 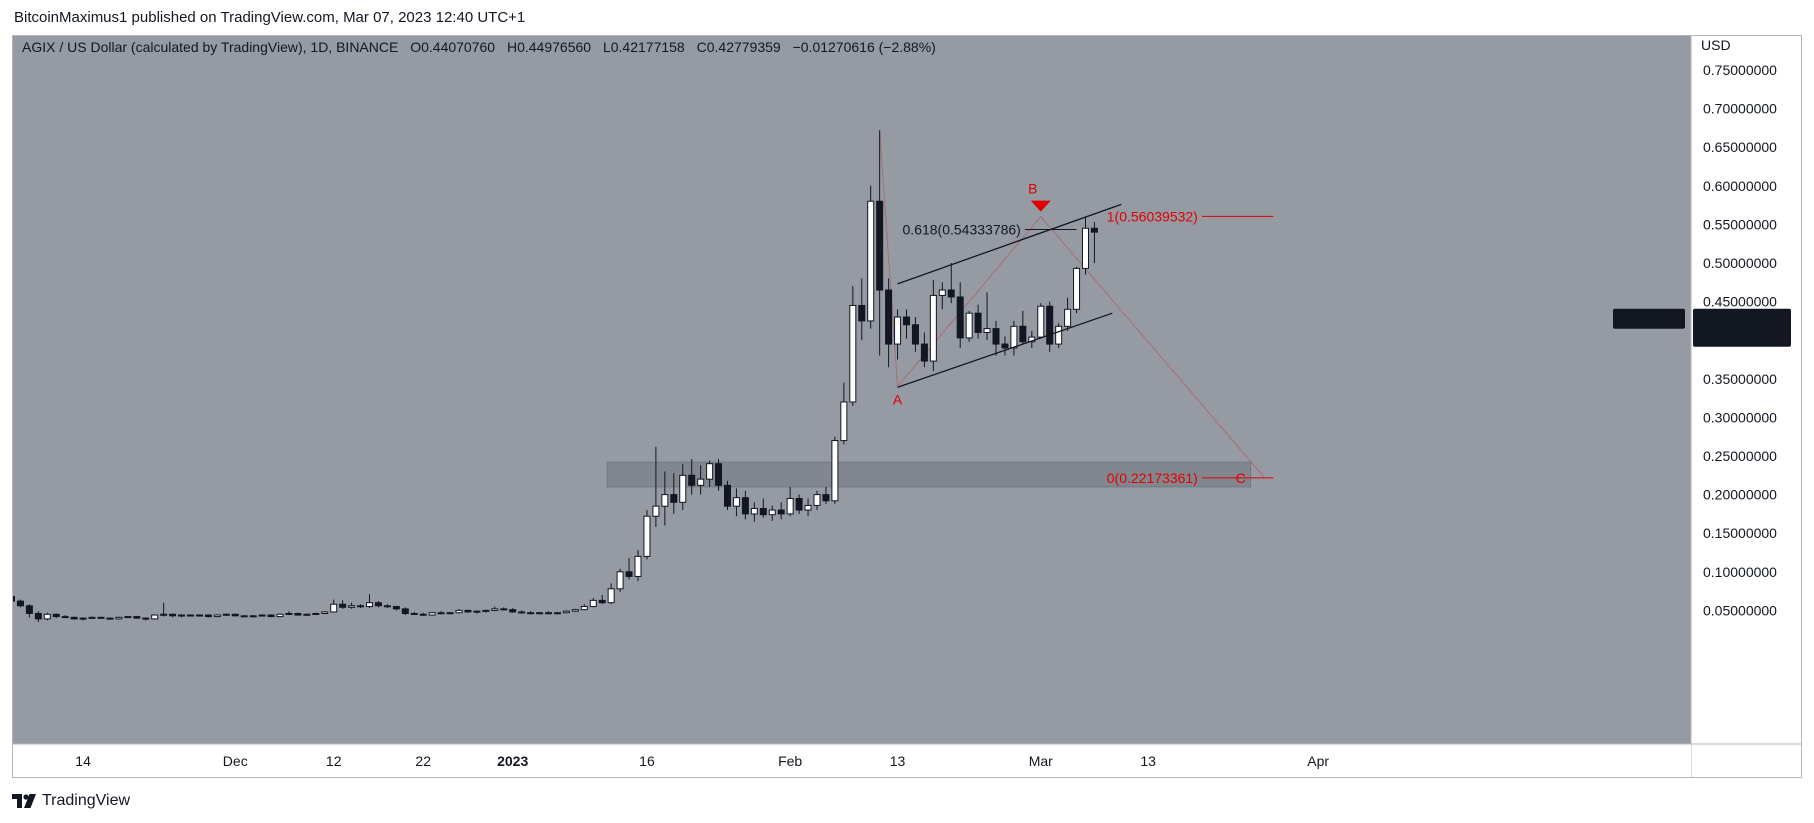 I want to click on channel-upper-line, so click(x=1009, y=244).